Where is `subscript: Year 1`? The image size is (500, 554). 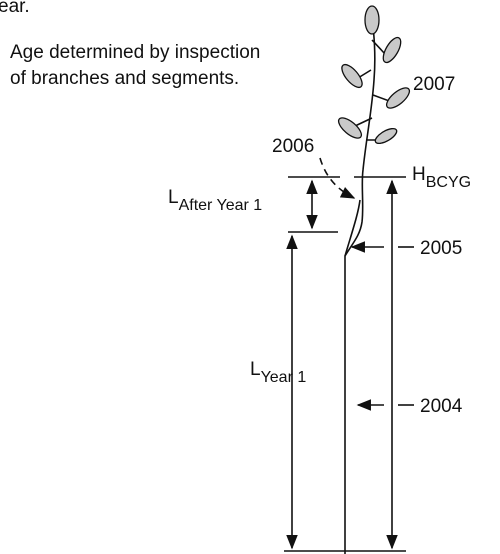 subscript: Year 1 is located at coordinates (284, 377).